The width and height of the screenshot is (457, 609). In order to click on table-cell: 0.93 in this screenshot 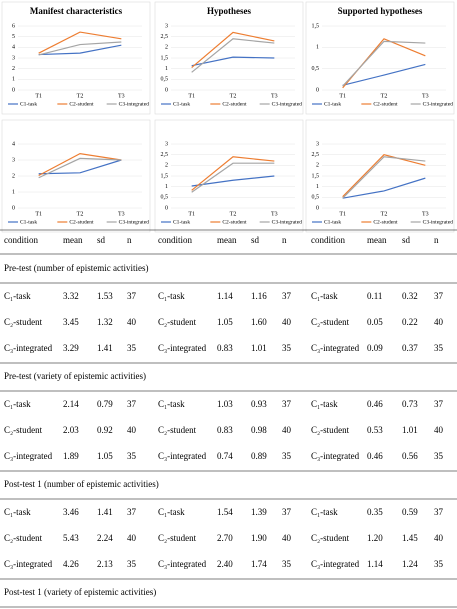, I will do `click(259, 404)`.